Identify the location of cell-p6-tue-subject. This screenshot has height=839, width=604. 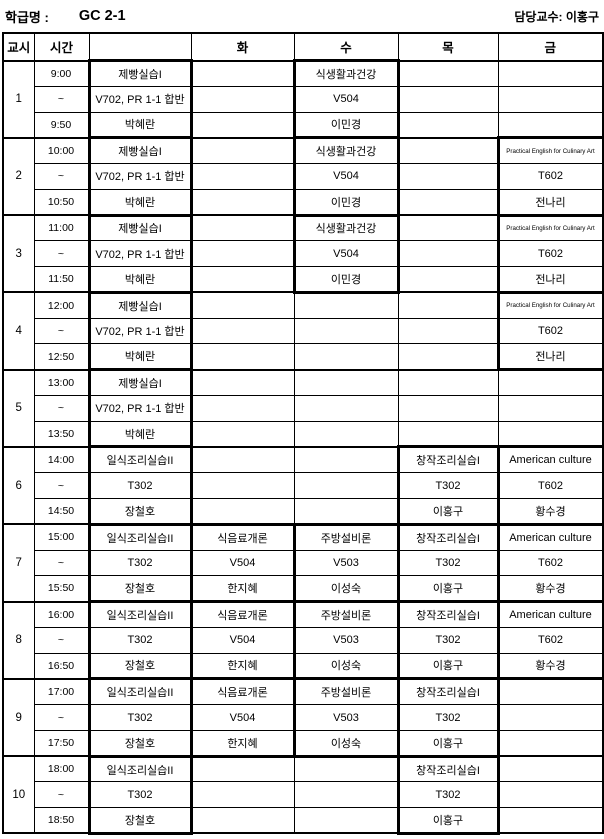
(242, 459).